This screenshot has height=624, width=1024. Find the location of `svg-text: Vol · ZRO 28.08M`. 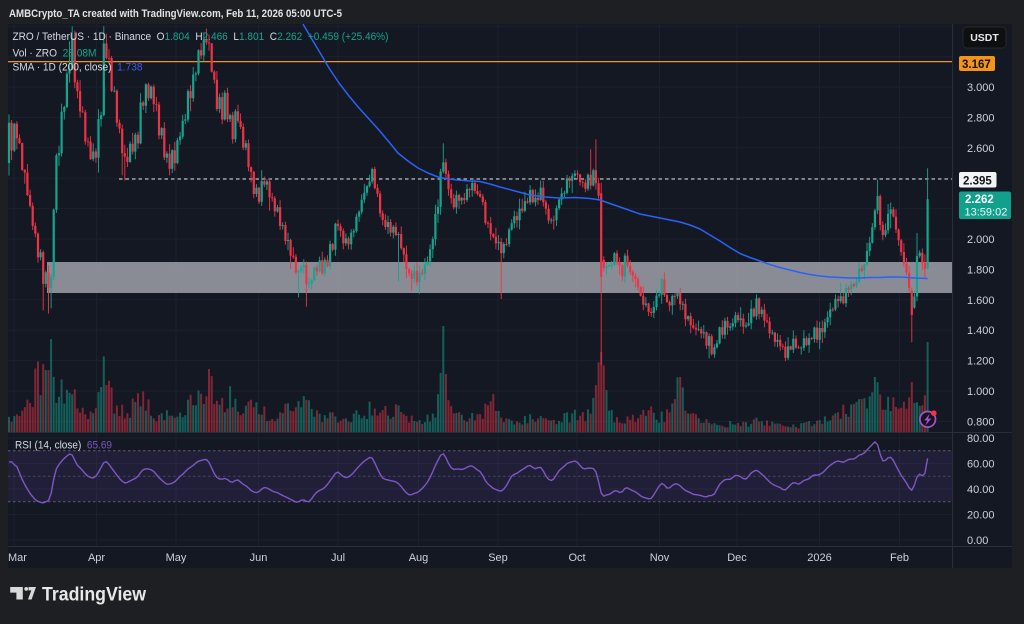

svg-text: Vol · ZRO 28.08M is located at coordinates (55, 54).